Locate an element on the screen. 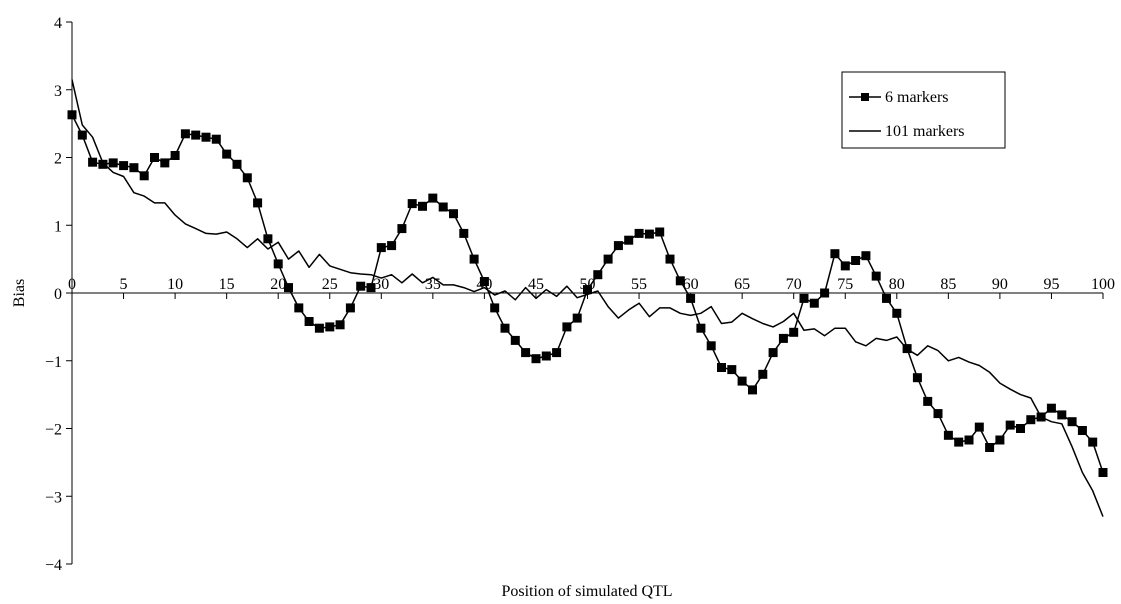  x-tick-label: 20 is located at coordinates (278, 284).